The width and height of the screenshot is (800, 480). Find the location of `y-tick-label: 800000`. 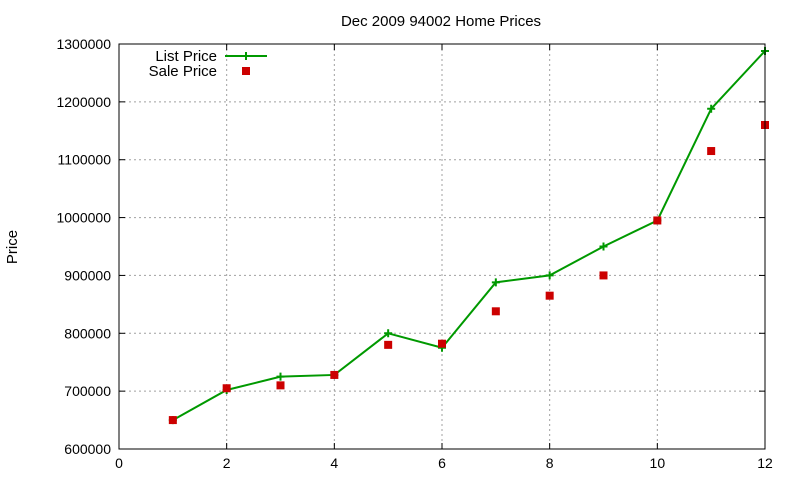

y-tick-label: 800000 is located at coordinates (87, 333).